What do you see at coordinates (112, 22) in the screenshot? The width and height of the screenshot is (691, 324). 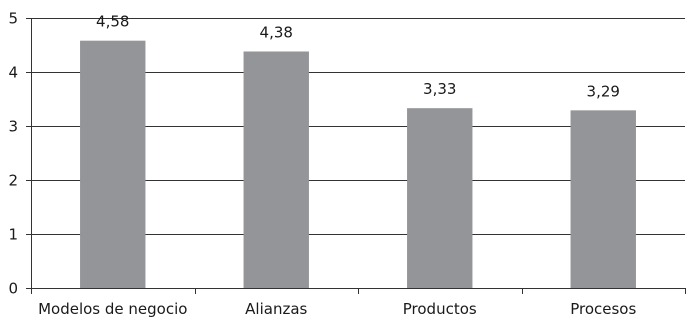 I see `data-label-0: 4,58` at bounding box center [112, 22].